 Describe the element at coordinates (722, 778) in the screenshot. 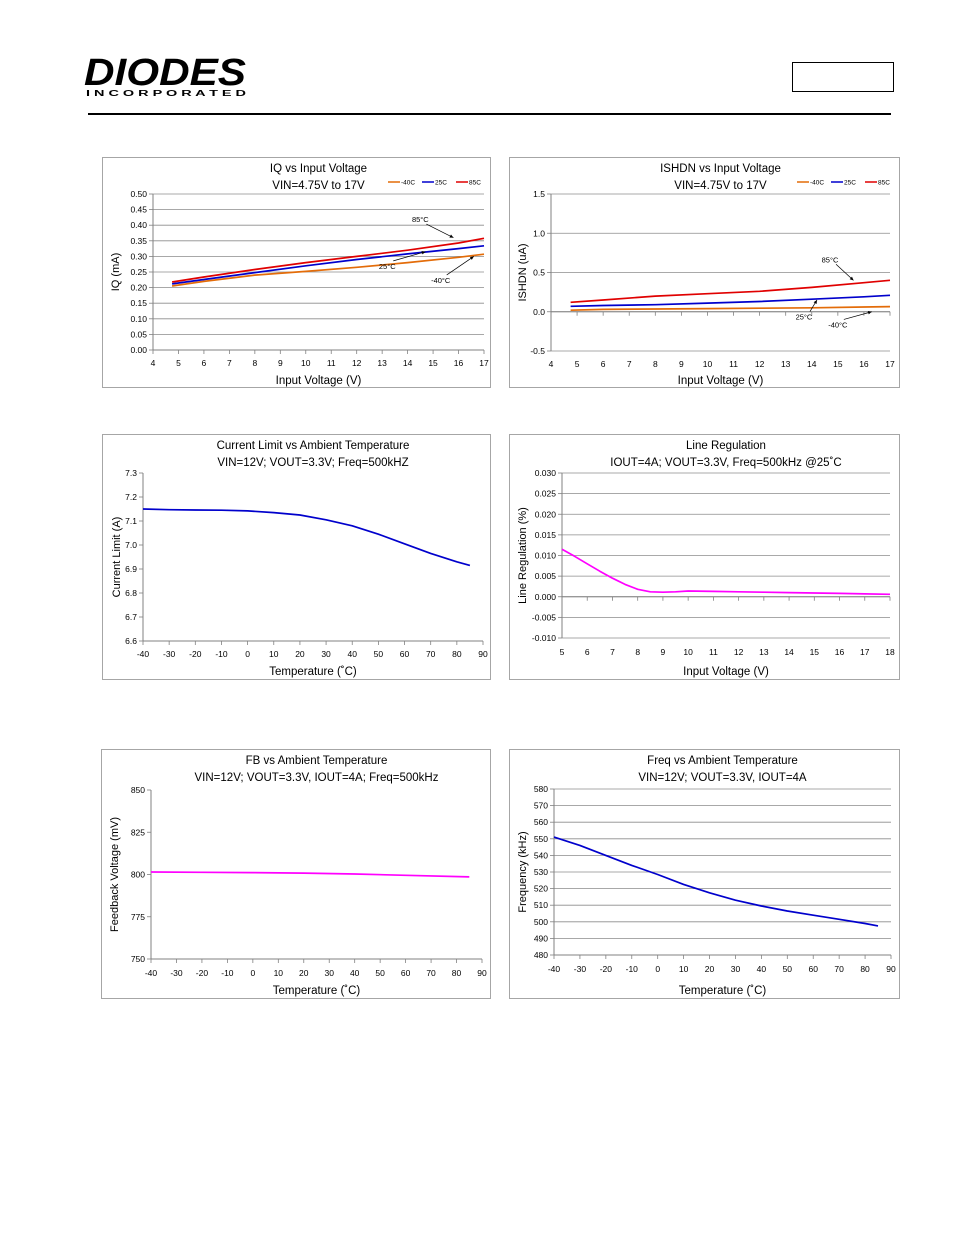

I see `chart-subtitle: VIN=12V; VOUT=3.3V, IOUT=4A` at that location.